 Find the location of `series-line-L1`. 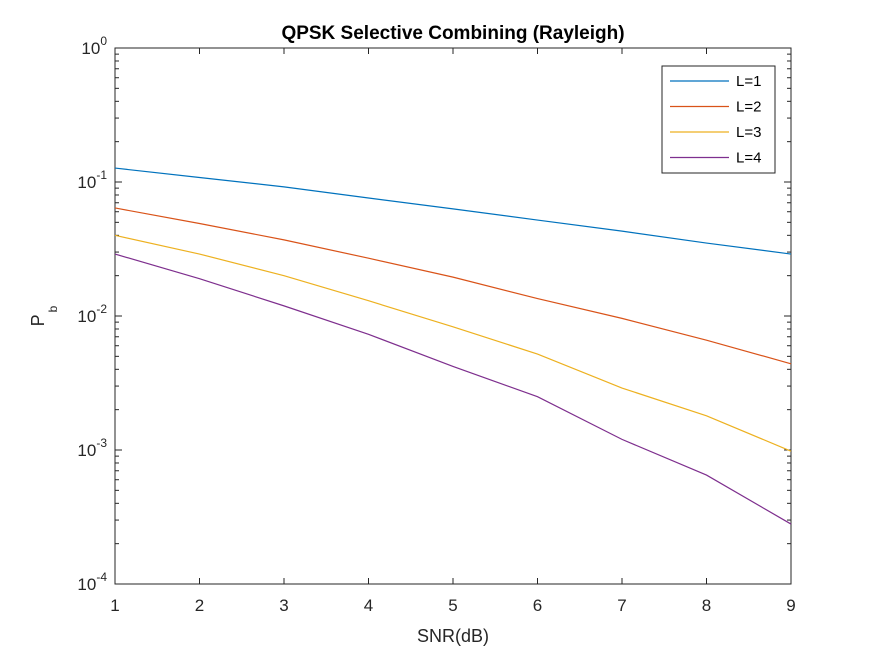

series-line-L1 is located at coordinates (453, 211).